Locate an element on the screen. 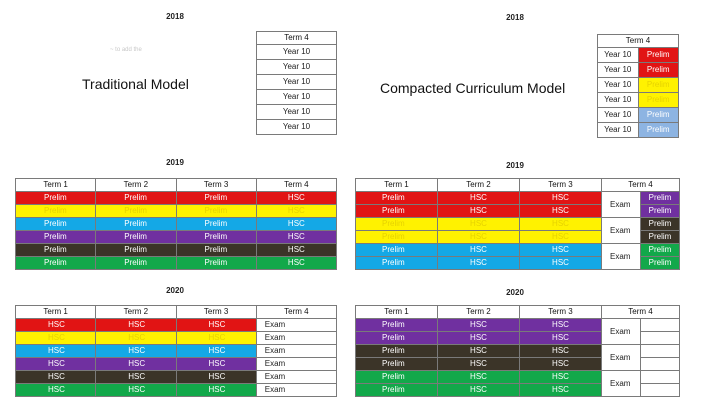 The height and width of the screenshot is (405, 720). year-2018-left: 2018 is located at coordinates (175, 16).